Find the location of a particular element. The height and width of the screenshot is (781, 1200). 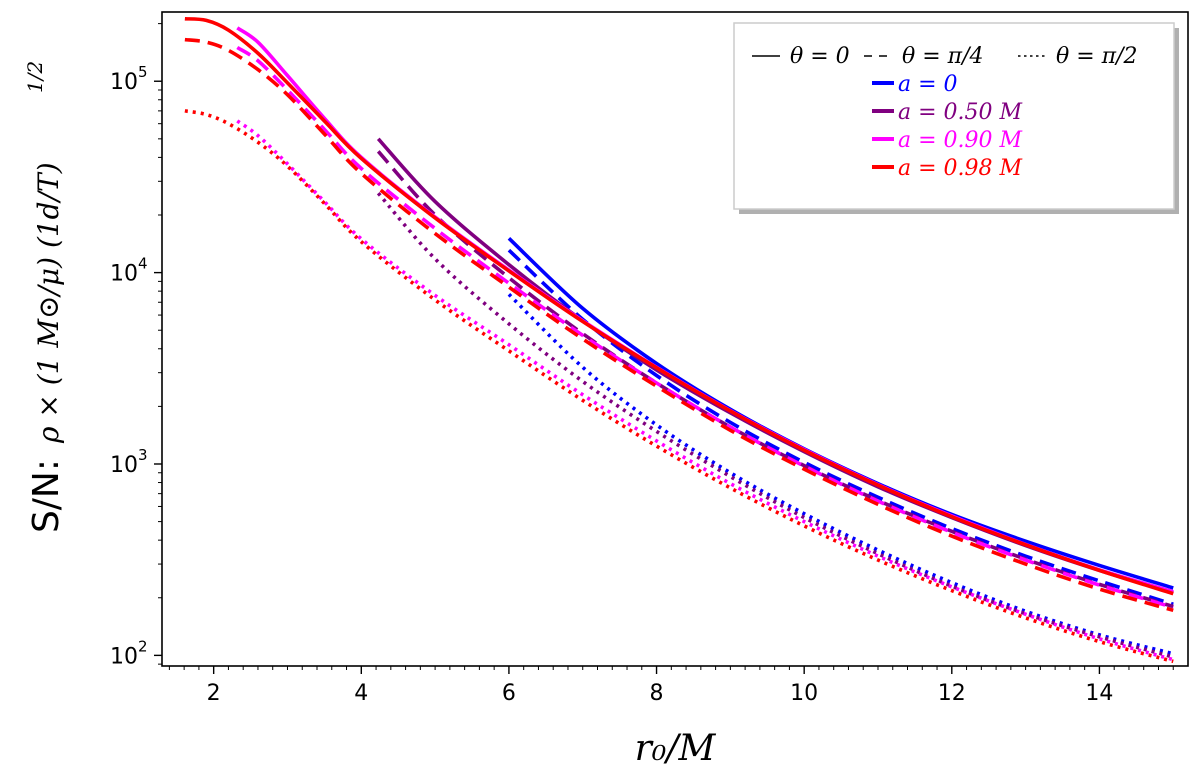

y-tick-exponent: 3 is located at coordinates (143, 455).